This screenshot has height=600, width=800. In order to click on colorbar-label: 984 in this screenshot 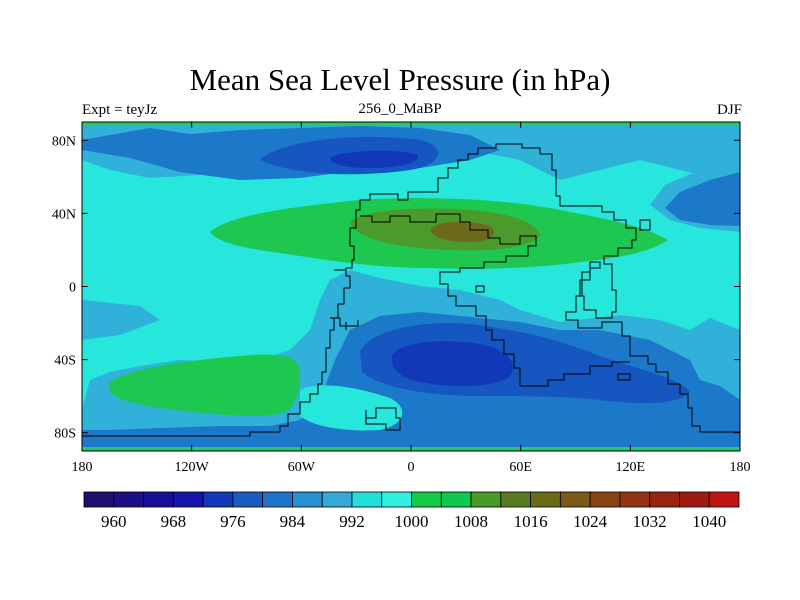, I will do `click(293, 521)`.